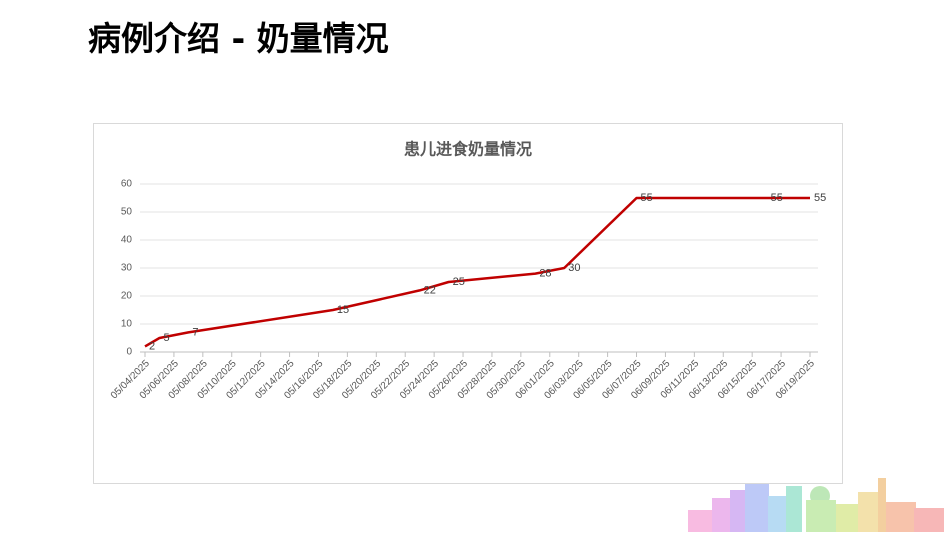  Describe the element at coordinates (564, 379) in the screenshot. I see `x-tick-label: 06/03/2025` at that location.